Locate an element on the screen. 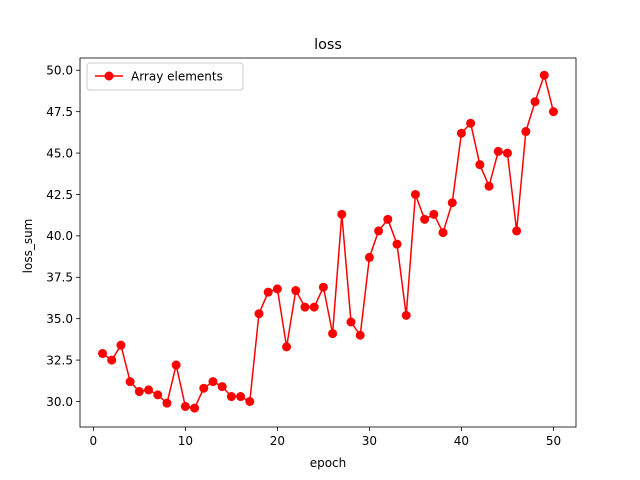  x-tick-label: 30 is located at coordinates (369, 441).